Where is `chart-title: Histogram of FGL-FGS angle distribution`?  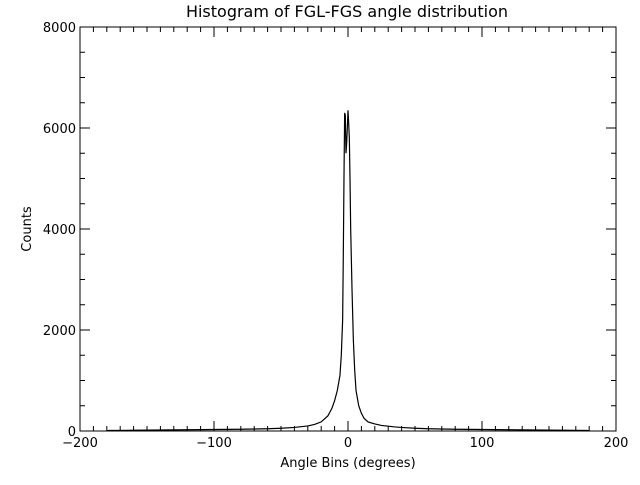 chart-title: Histogram of FGL-FGS angle distribution is located at coordinates (347, 11).